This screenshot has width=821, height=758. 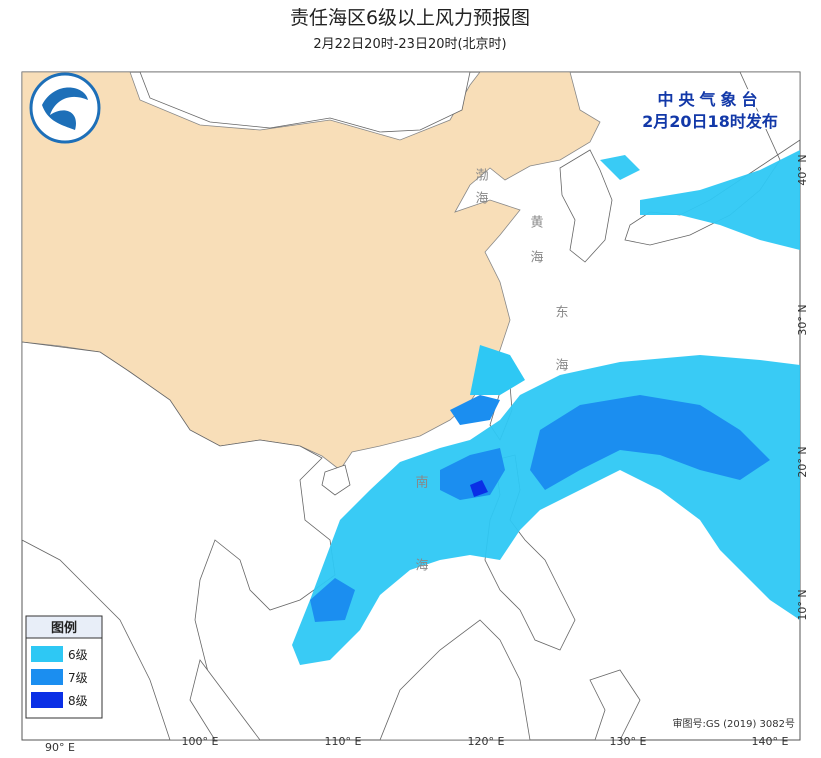 I want to click on legend-label: 8级, so click(x=78, y=701).